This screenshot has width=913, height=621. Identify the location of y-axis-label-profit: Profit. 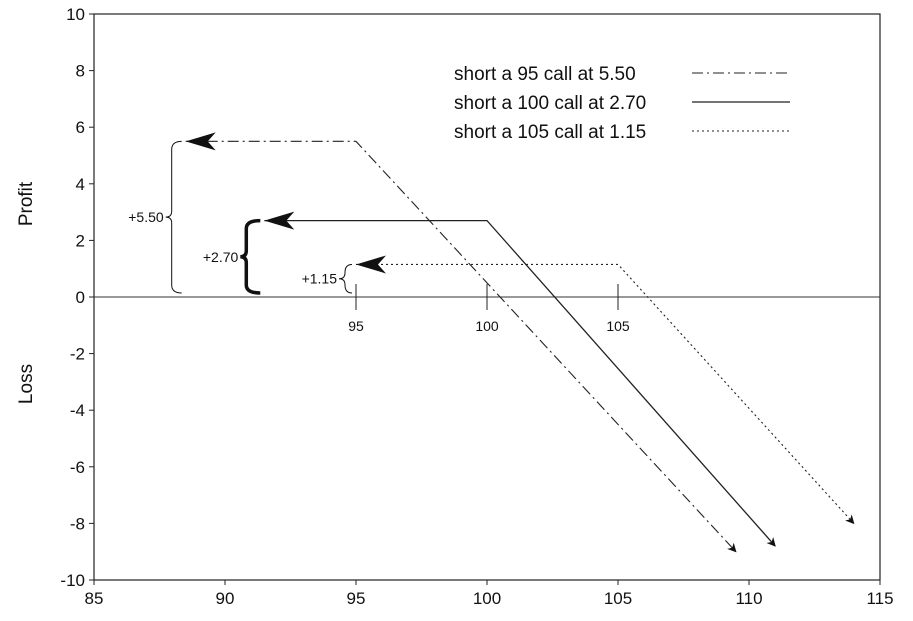
(26, 203).